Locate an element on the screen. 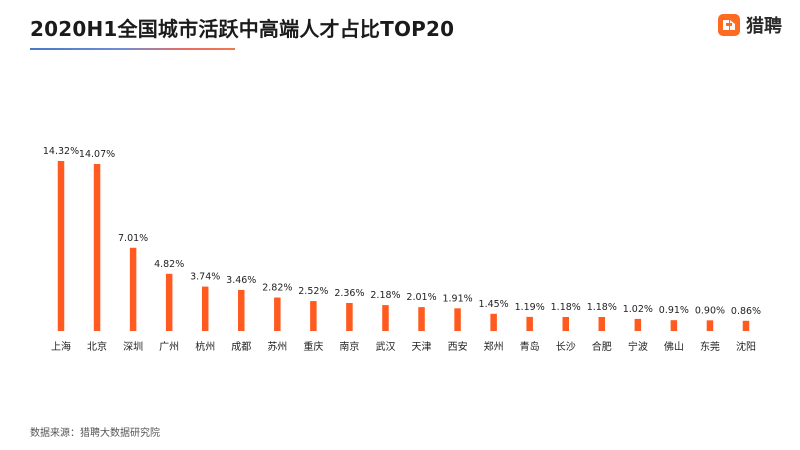  value-label-8: 2.52% is located at coordinates (313, 291).